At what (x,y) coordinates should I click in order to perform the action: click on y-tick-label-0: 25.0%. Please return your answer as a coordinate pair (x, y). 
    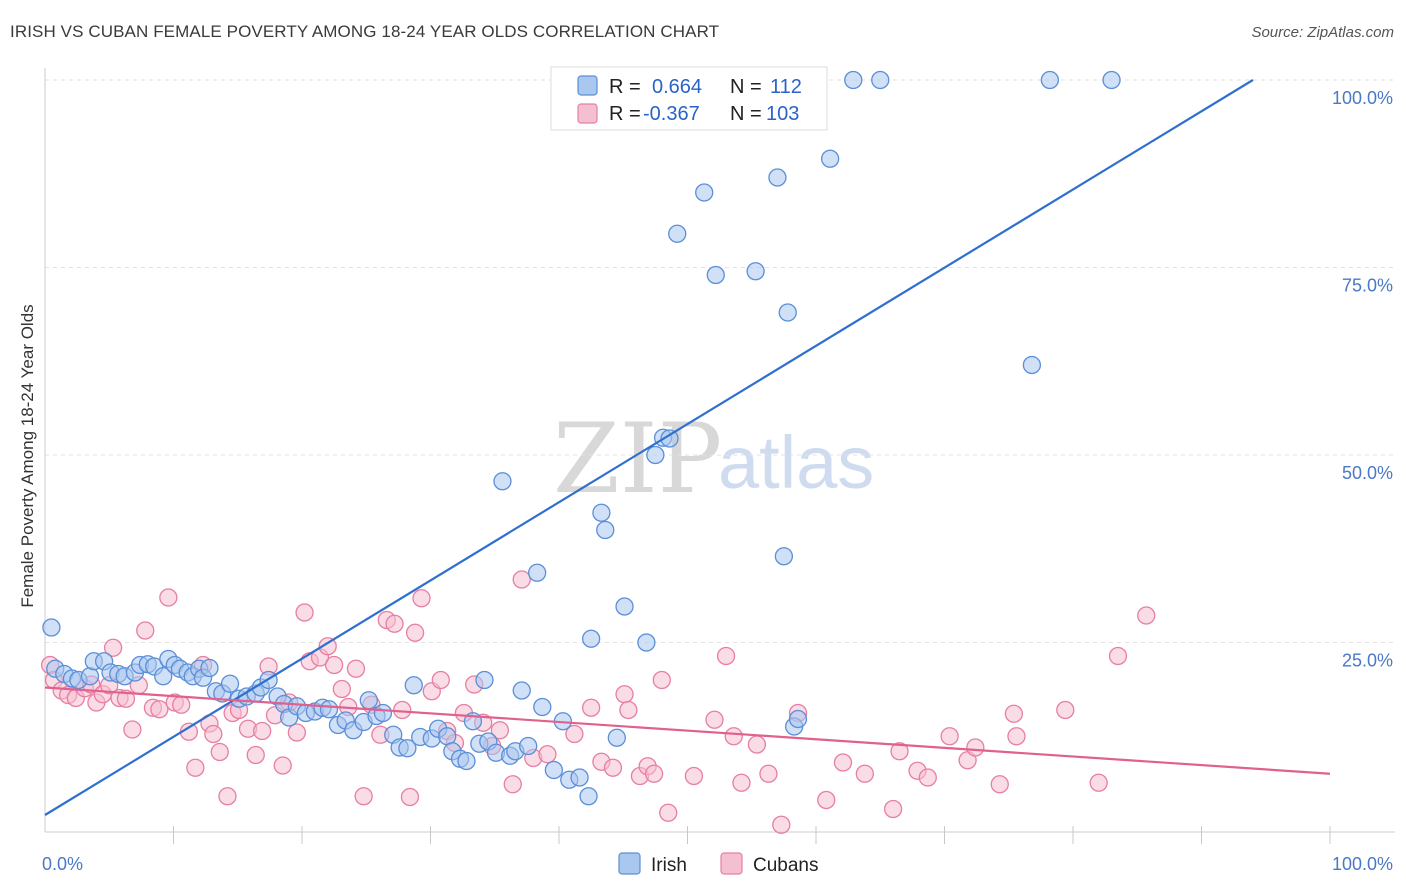
    Looking at the image, I should click on (1367, 661).